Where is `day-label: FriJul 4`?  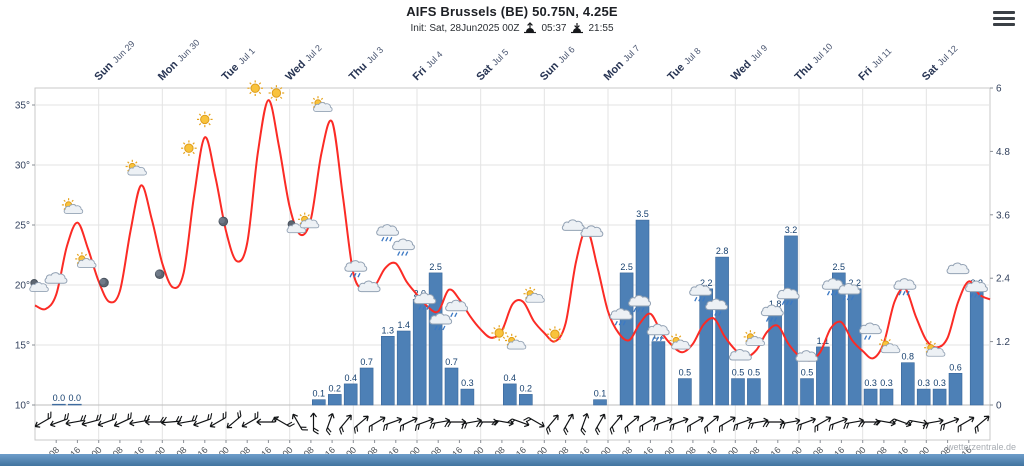 day-label: FriJul 4 is located at coordinates (428, 65).